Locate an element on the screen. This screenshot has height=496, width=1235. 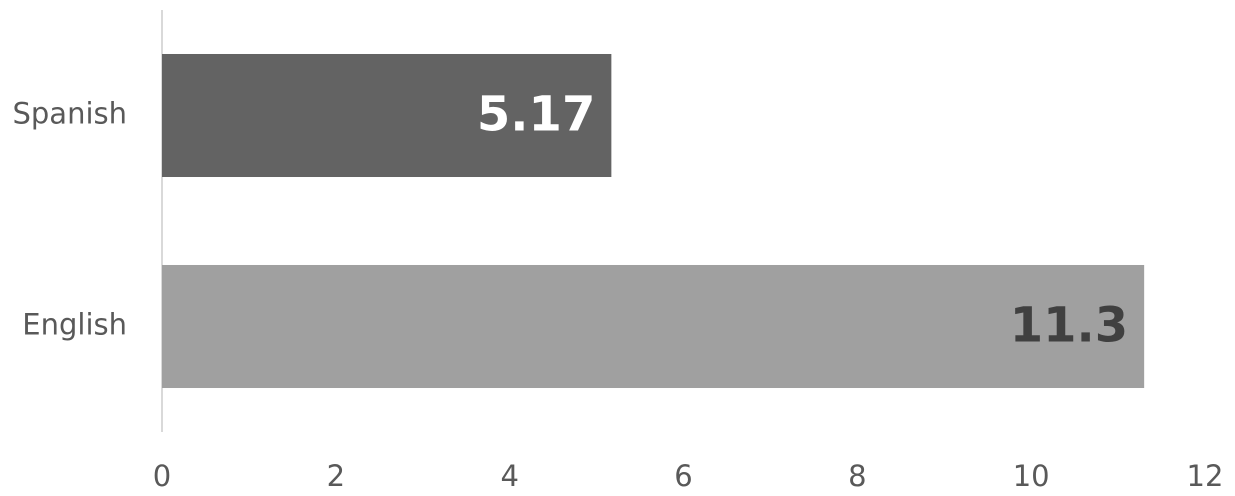
x-tick-label: 12 is located at coordinates (1205, 476).